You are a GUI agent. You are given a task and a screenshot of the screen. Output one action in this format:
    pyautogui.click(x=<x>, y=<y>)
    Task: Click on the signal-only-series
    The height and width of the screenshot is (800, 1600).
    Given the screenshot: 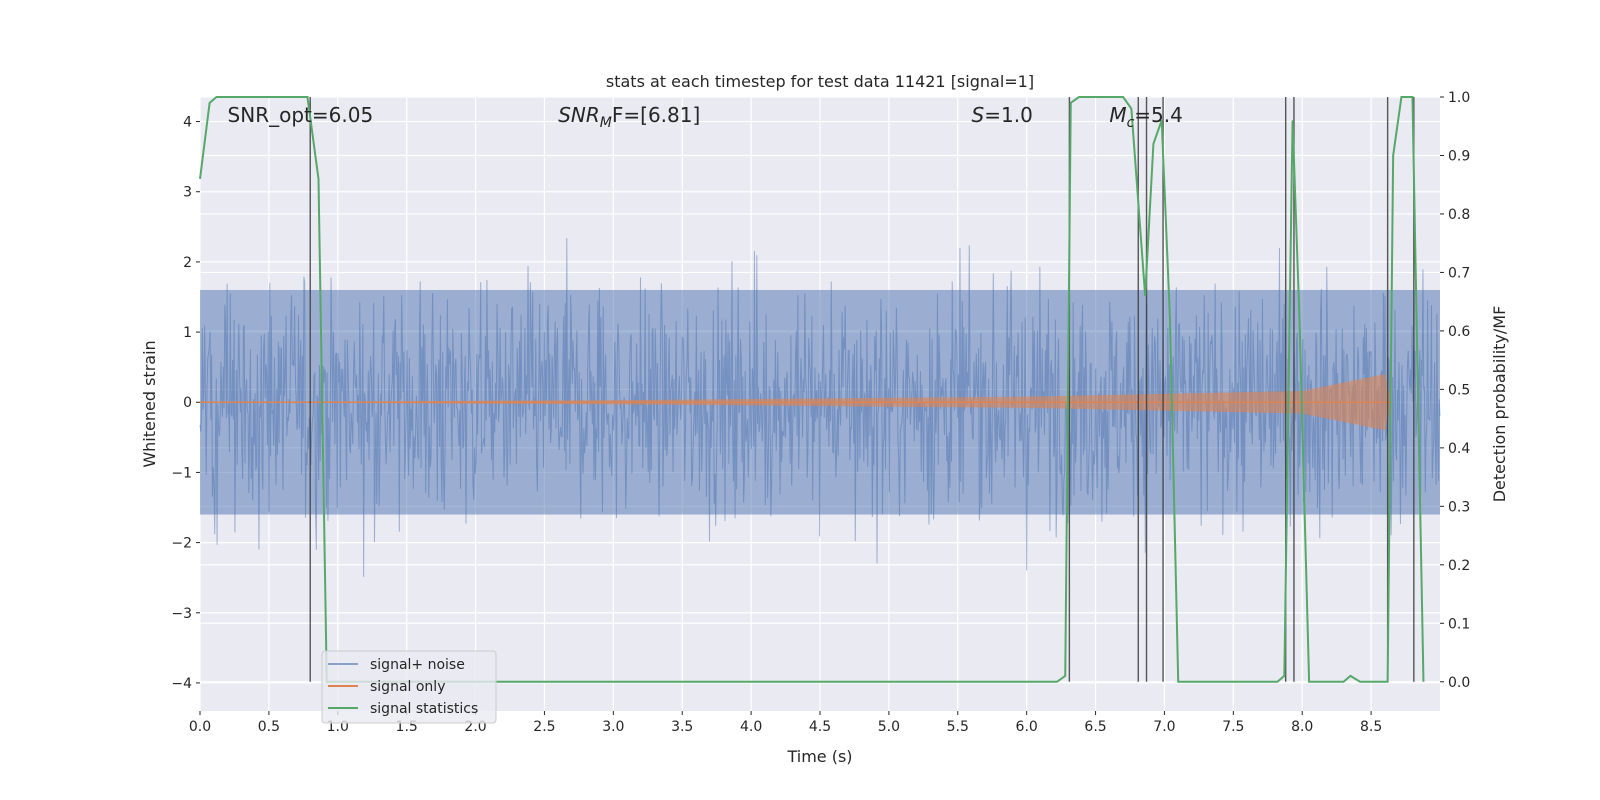 What is the action you would take?
    pyautogui.click(x=796, y=402)
    